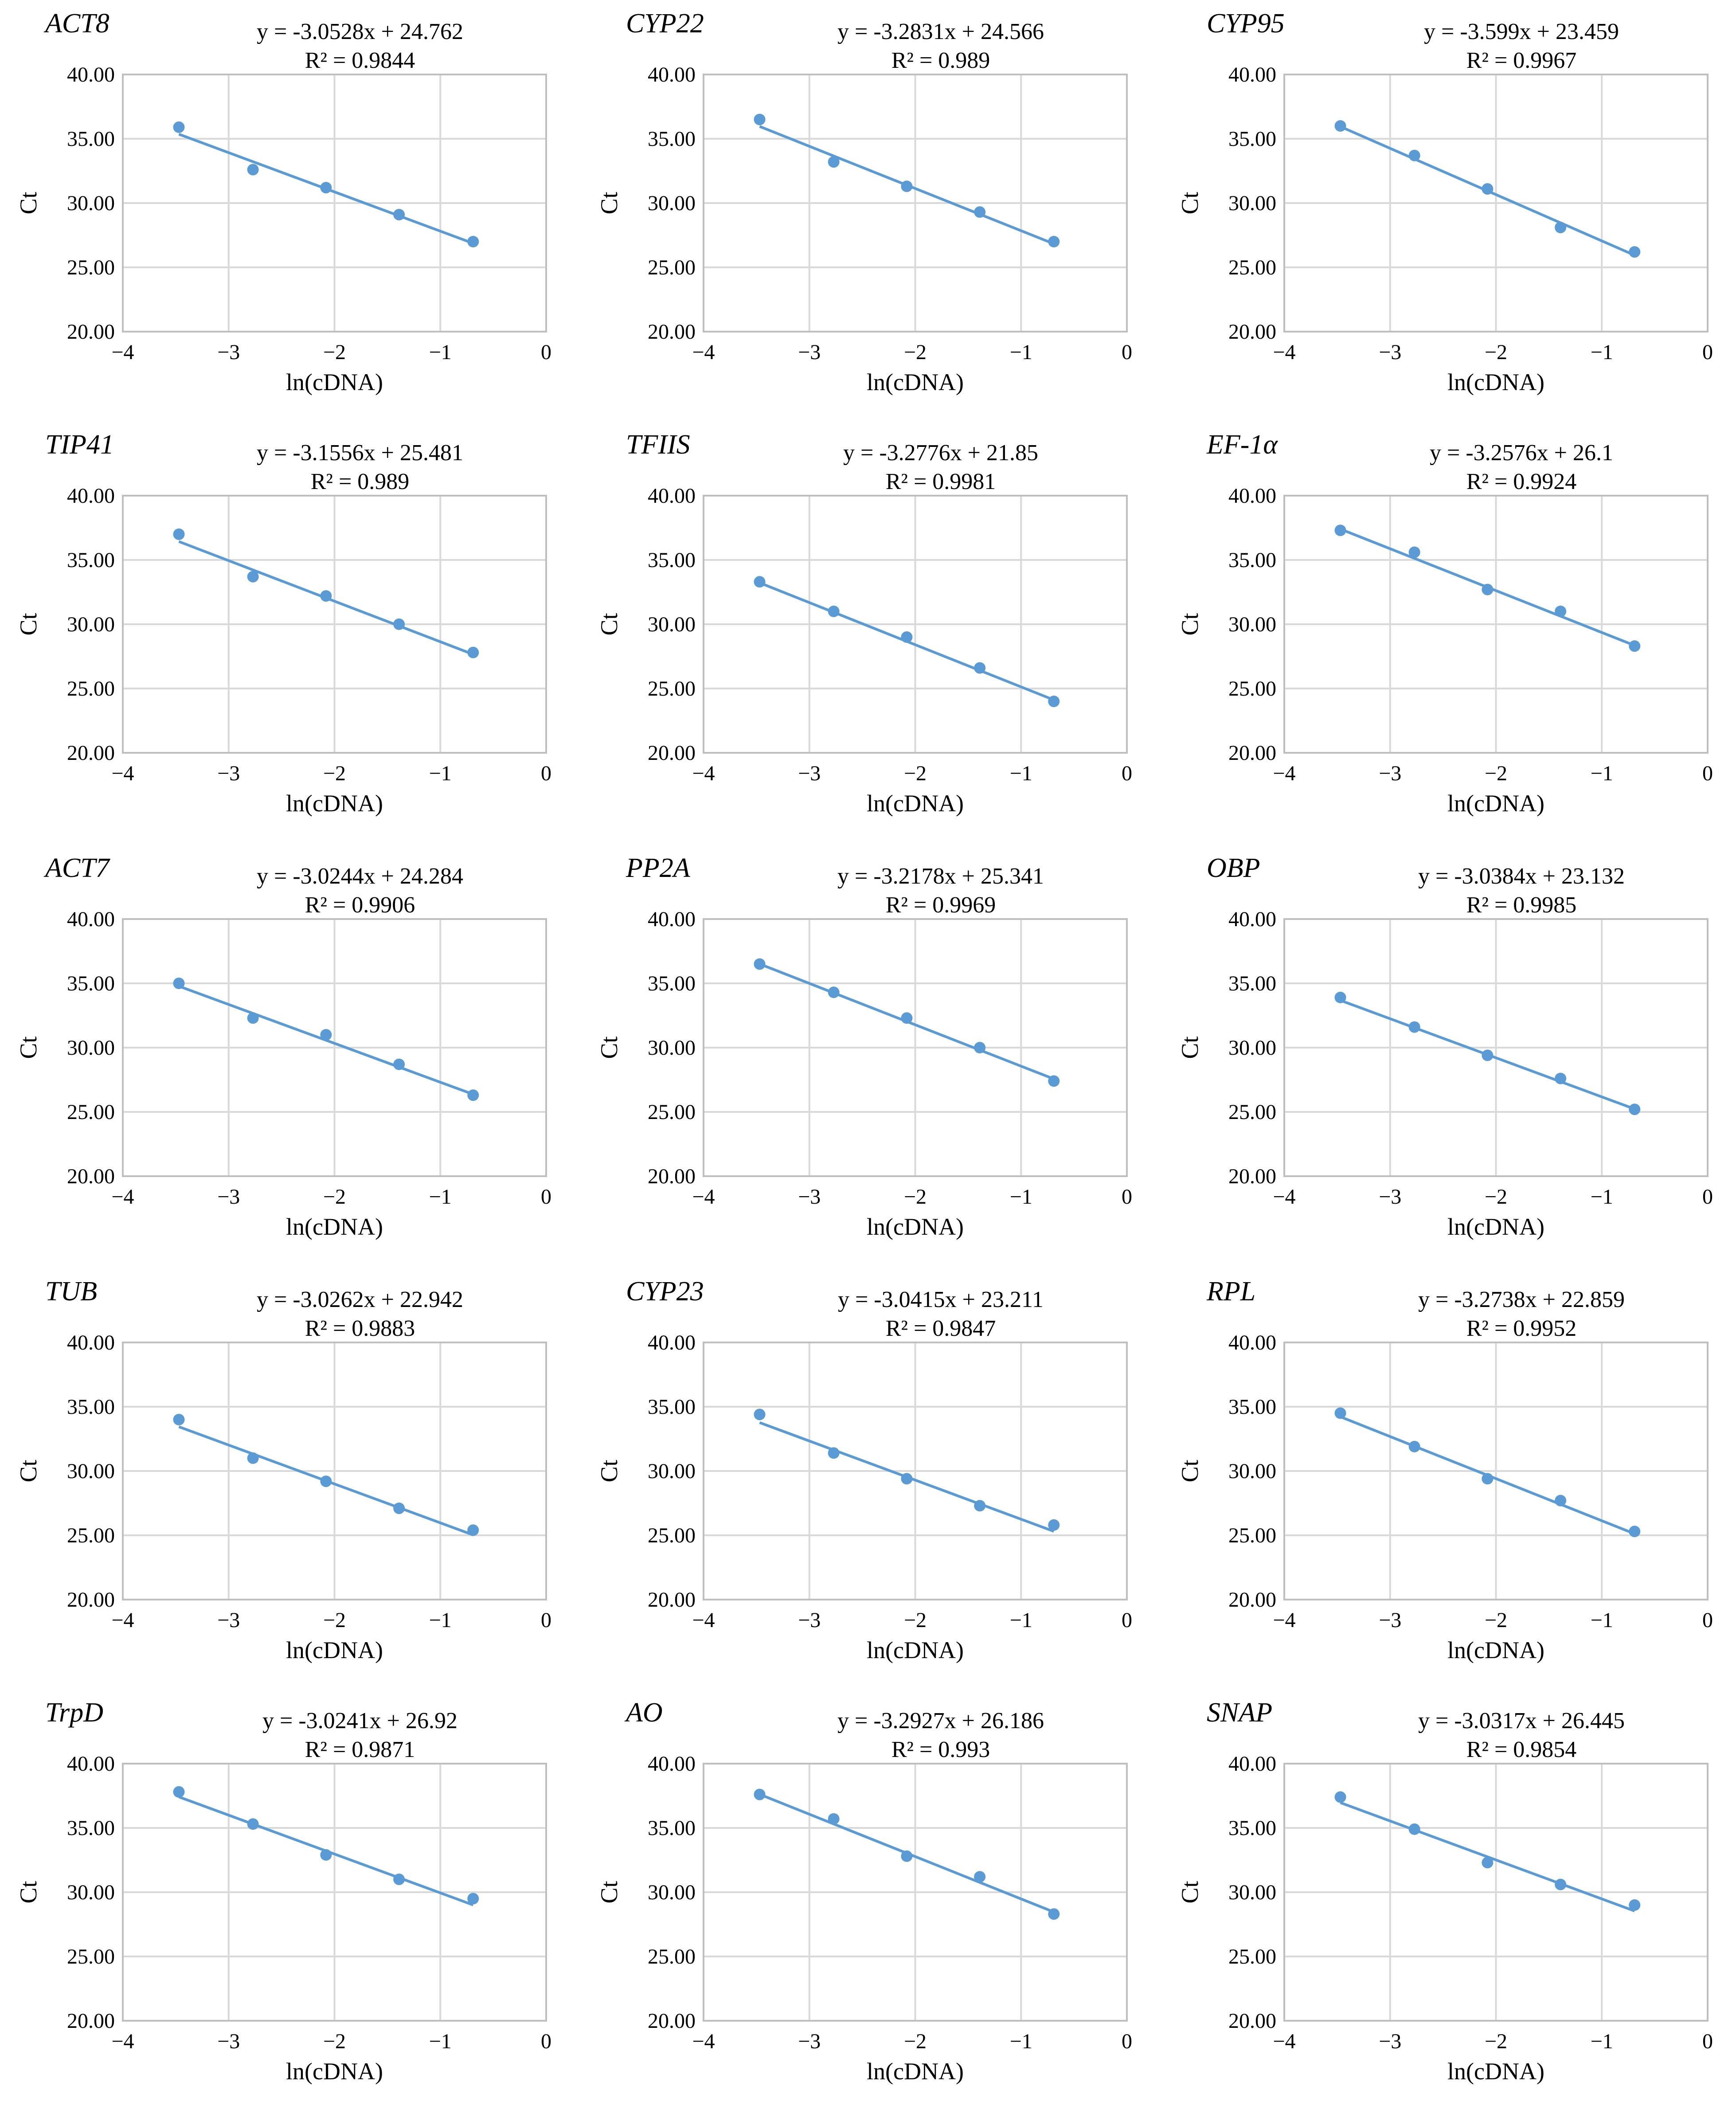  I want to click on regression-equation: y = -3.2738x + 22.859, so click(1521, 1299).